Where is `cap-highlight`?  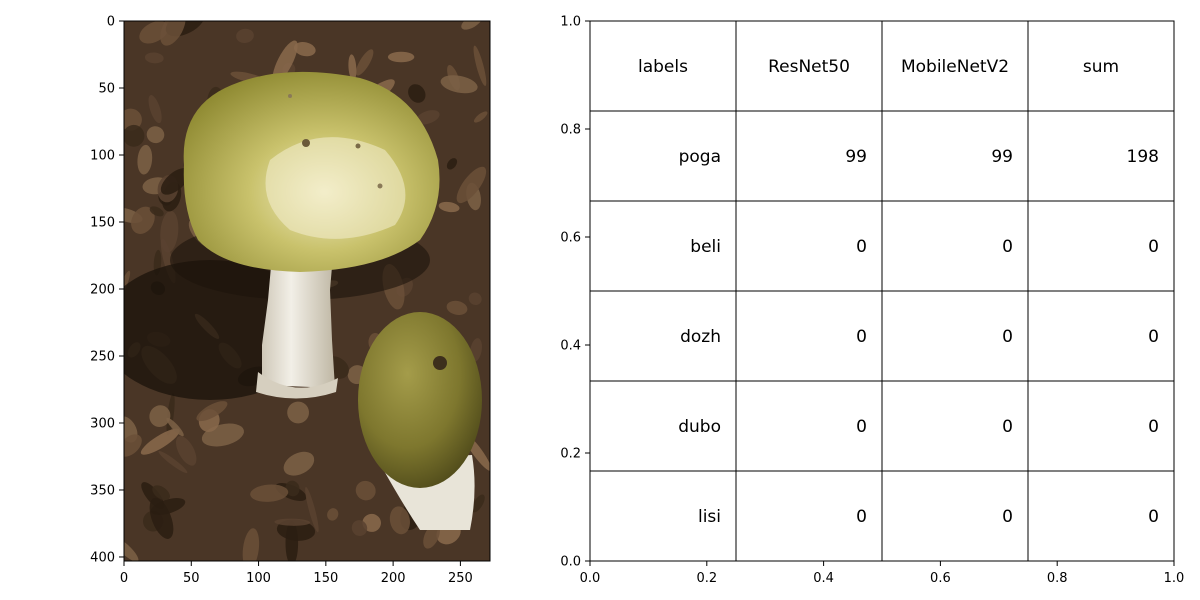 cap-highlight is located at coordinates (335, 188).